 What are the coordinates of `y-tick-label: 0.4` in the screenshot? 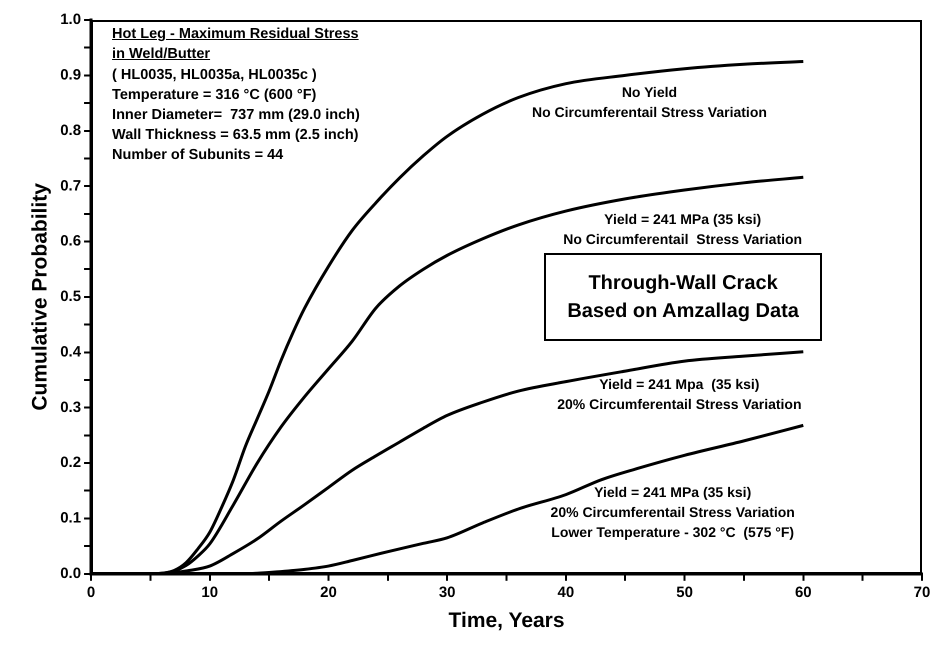 It's located at (71, 351).